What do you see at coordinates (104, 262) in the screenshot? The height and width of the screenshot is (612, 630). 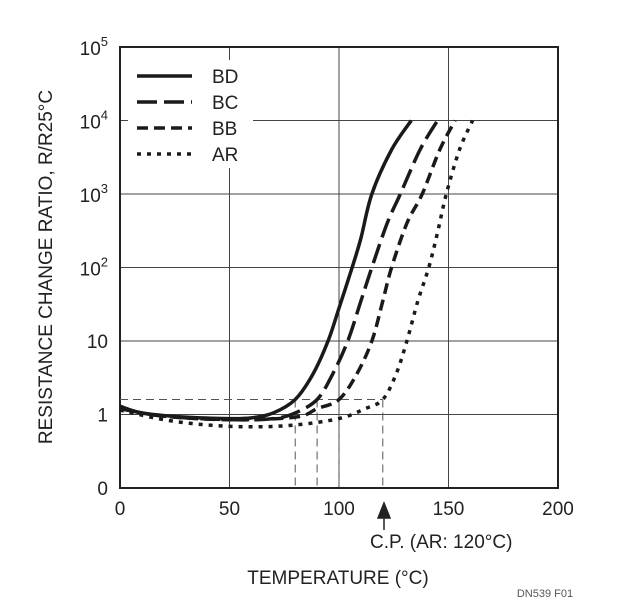 I see `y-tick-exponent: 2` at bounding box center [104, 262].